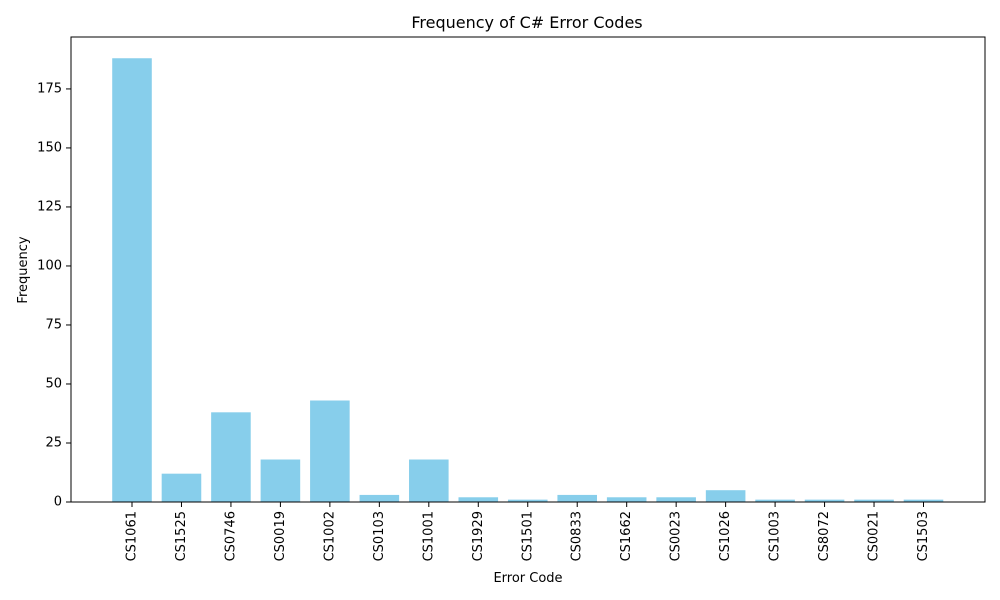 The image size is (1000, 600). I want to click on bar-cs0103, so click(379, 498).